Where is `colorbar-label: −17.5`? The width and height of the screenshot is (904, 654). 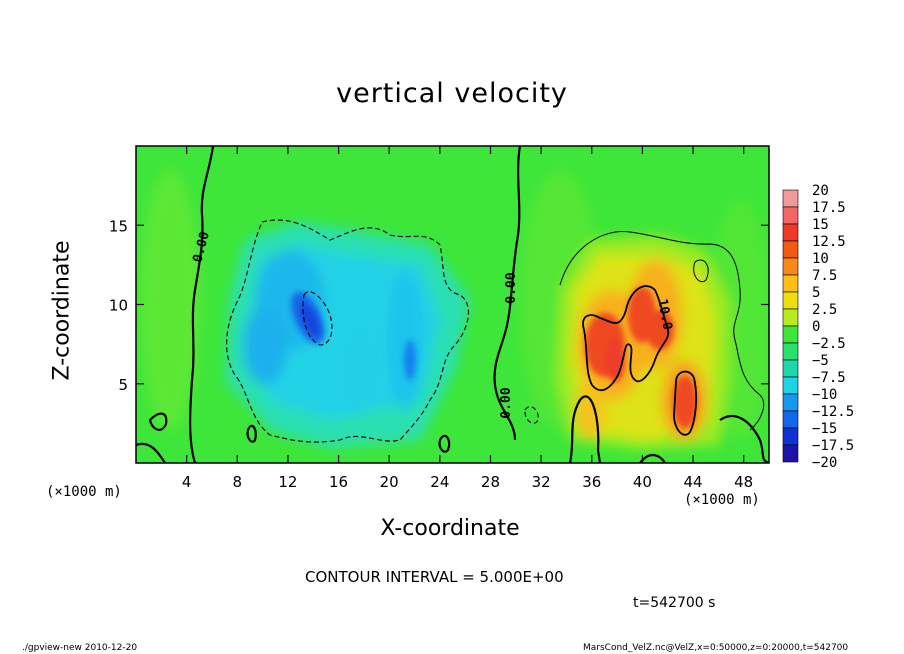 colorbar-label: −17.5 is located at coordinates (833, 446).